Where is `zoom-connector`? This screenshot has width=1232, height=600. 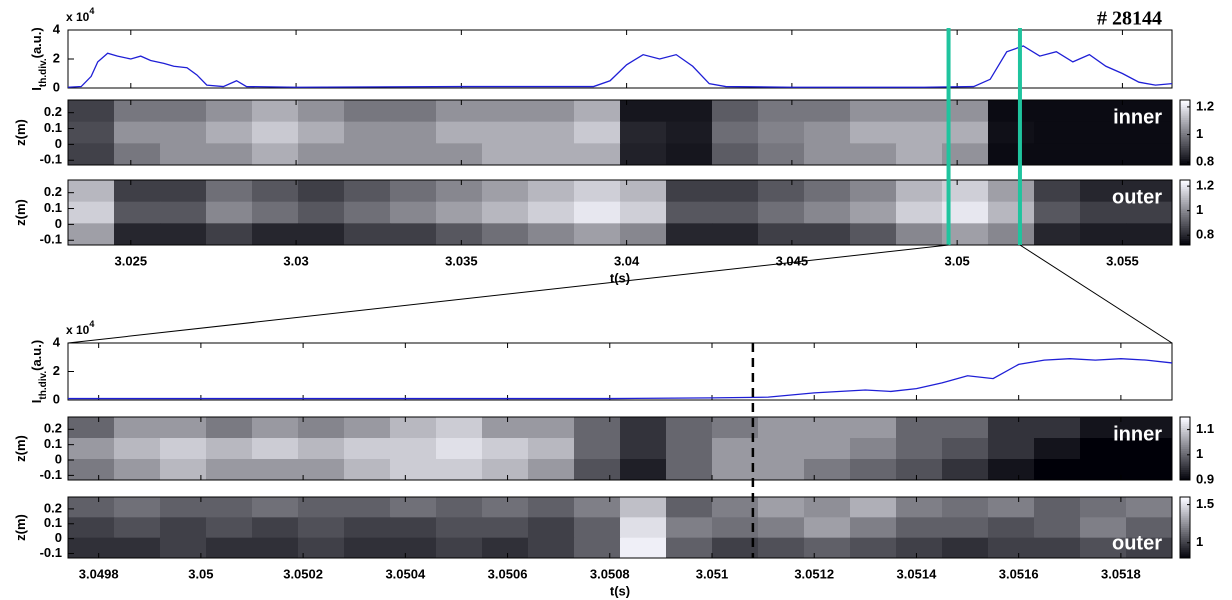 zoom-connector is located at coordinates (1096, 294).